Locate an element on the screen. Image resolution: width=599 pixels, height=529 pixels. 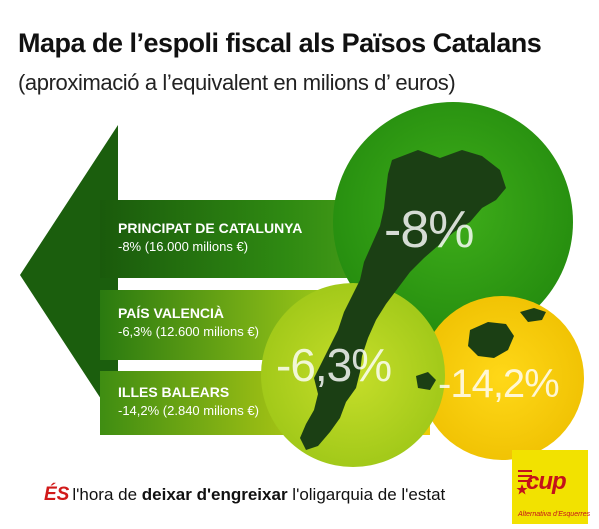
map-eivissa is located at coordinates (426, 381).